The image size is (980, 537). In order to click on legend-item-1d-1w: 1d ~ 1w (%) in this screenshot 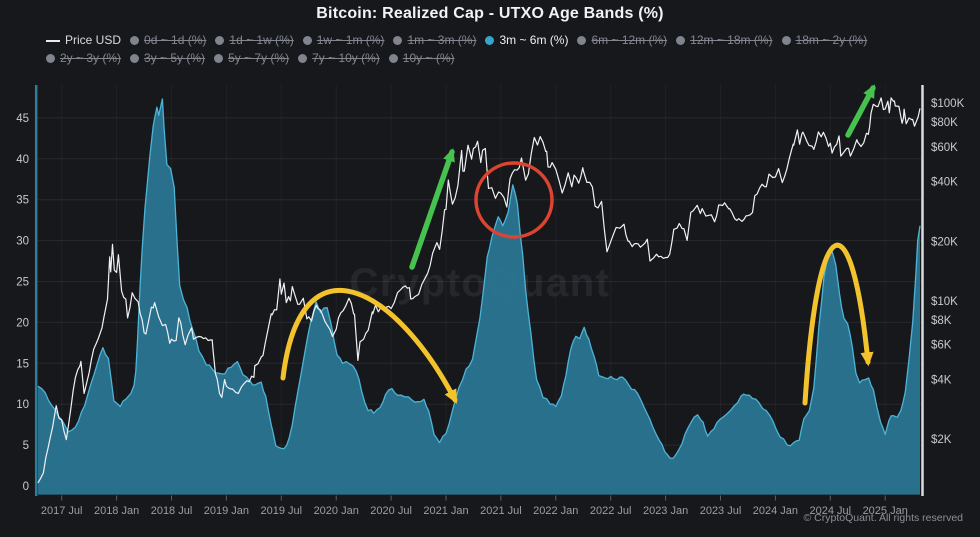, I will do `click(254, 40)`.